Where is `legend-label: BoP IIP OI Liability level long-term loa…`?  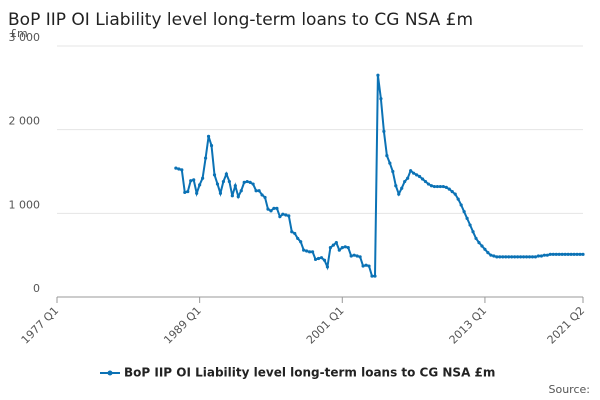
legend-label: BoP IIP OI Liability level long-term loa… is located at coordinates (309, 373).